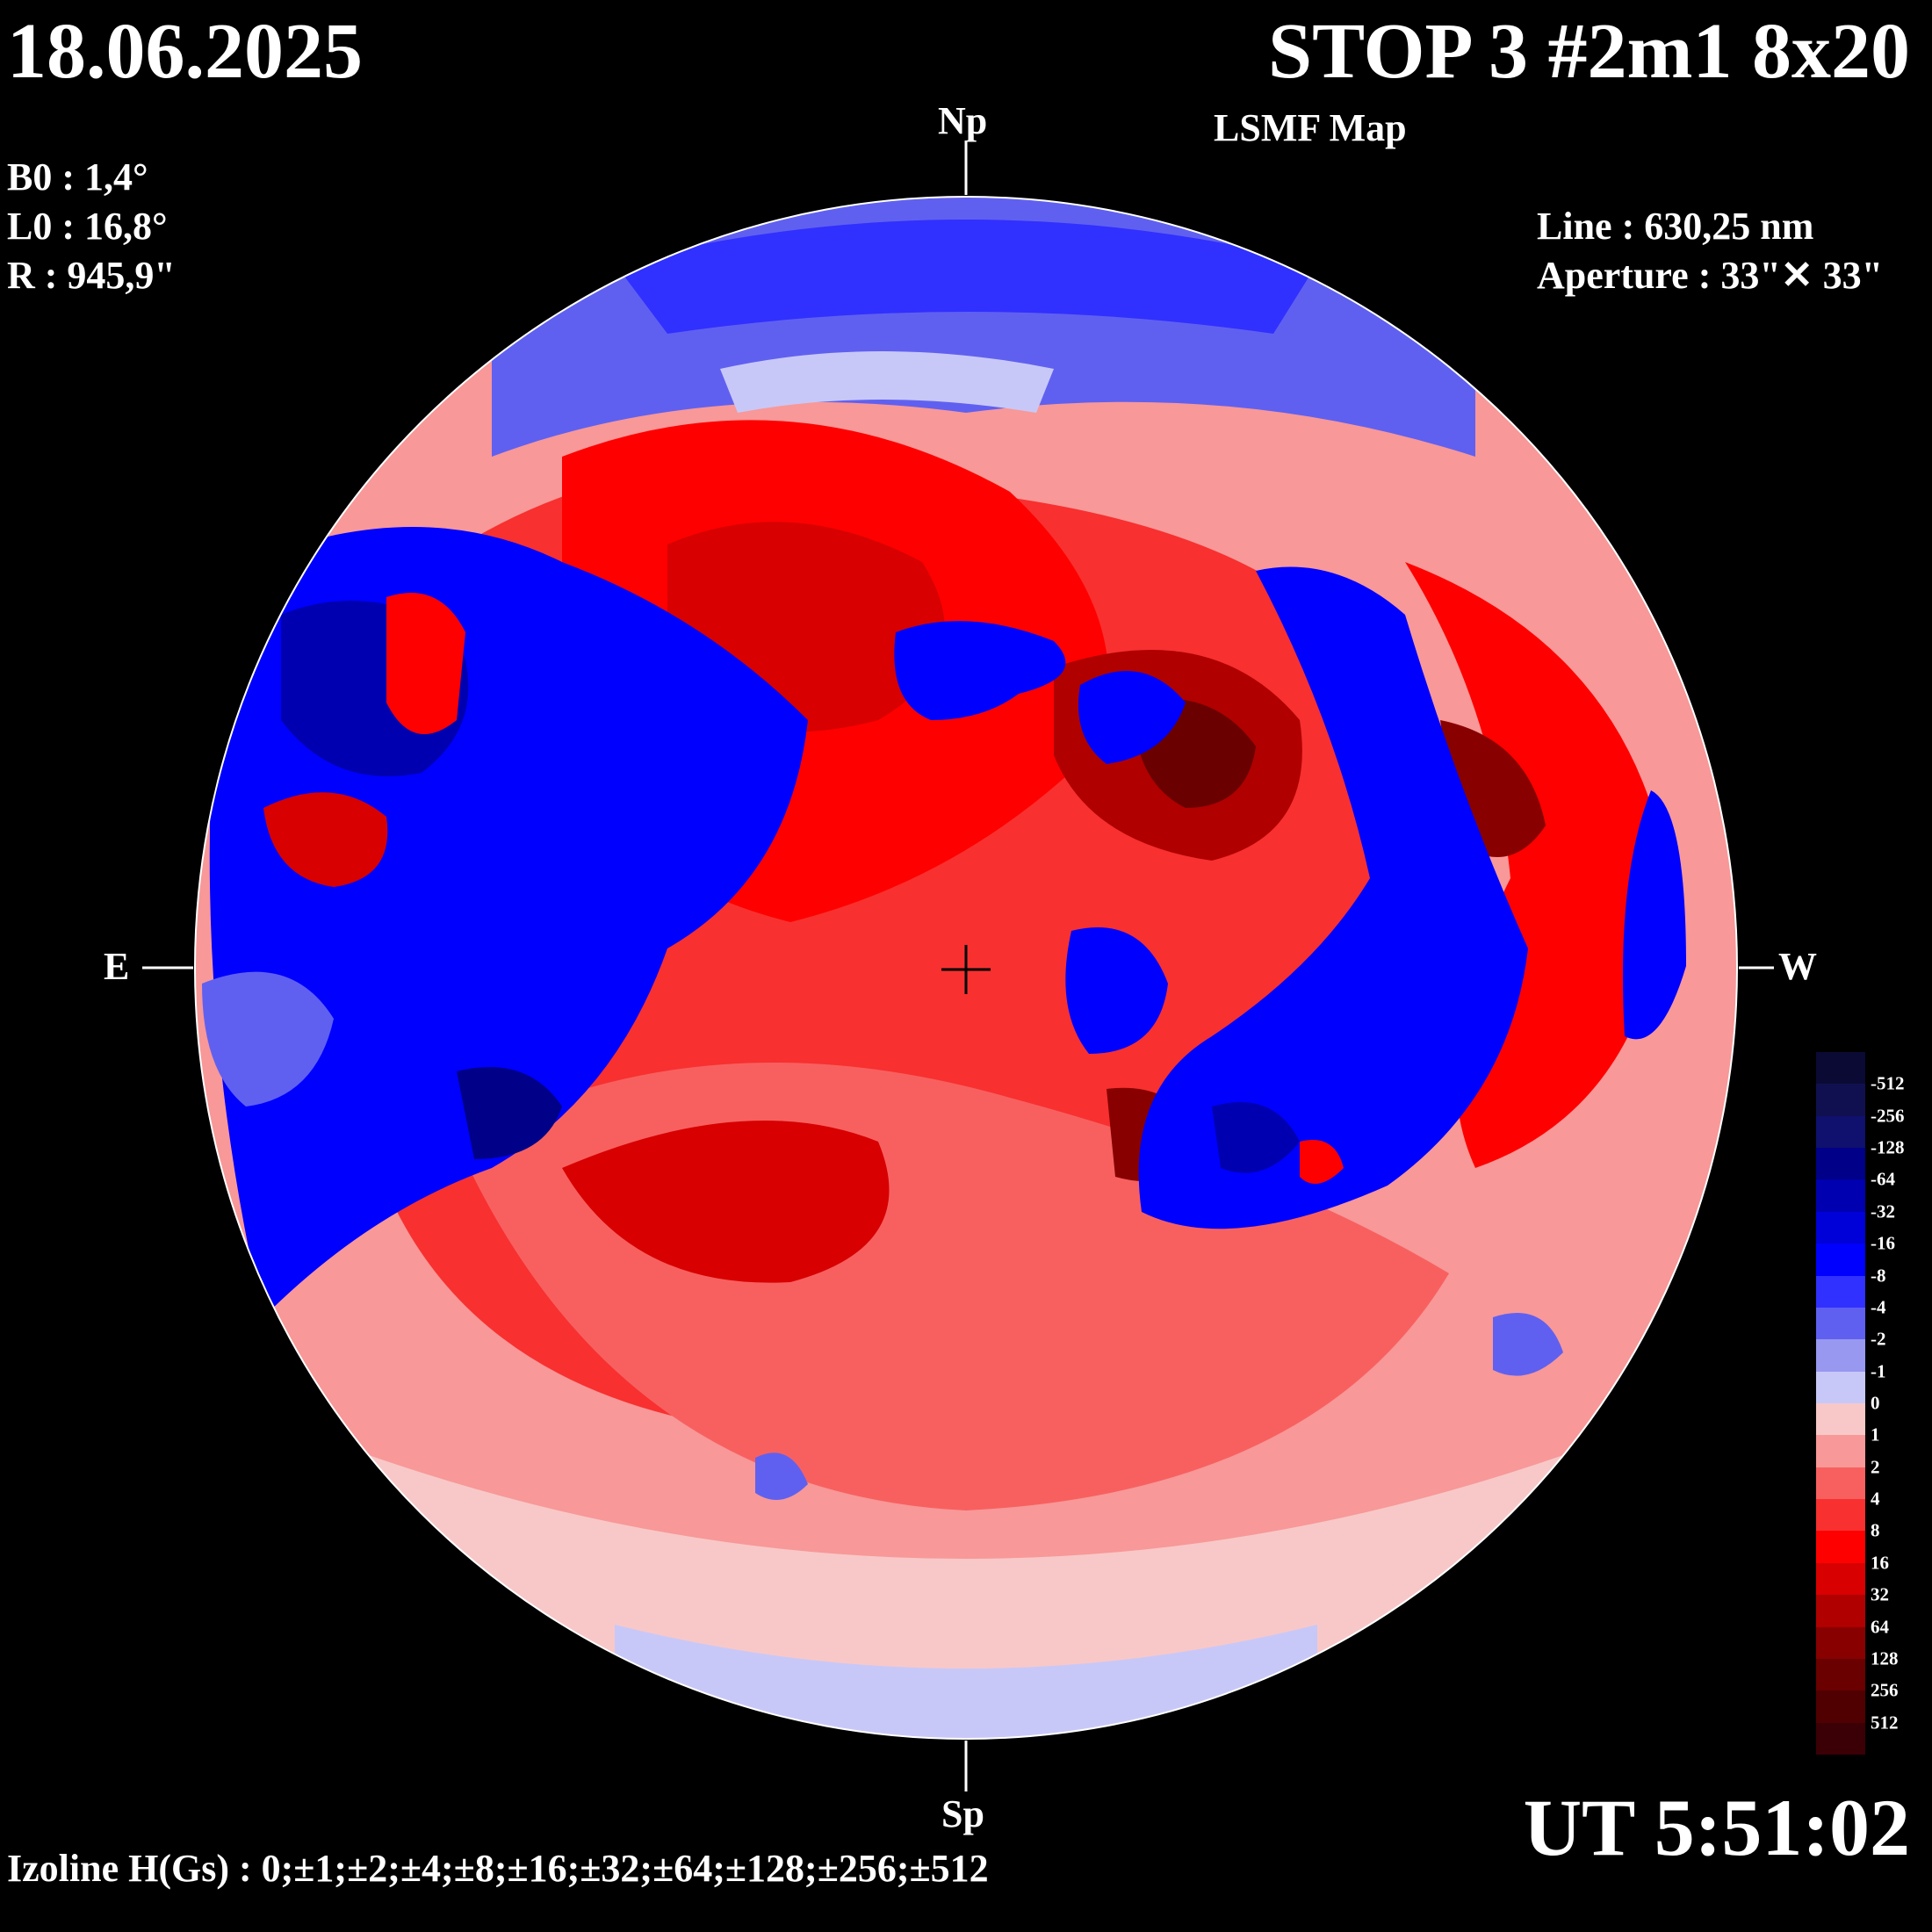 The width and height of the screenshot is (1932, 1932). Describe the element at coordinates (1798, 967) in the screenshot. I see `west-label: W` at that location.